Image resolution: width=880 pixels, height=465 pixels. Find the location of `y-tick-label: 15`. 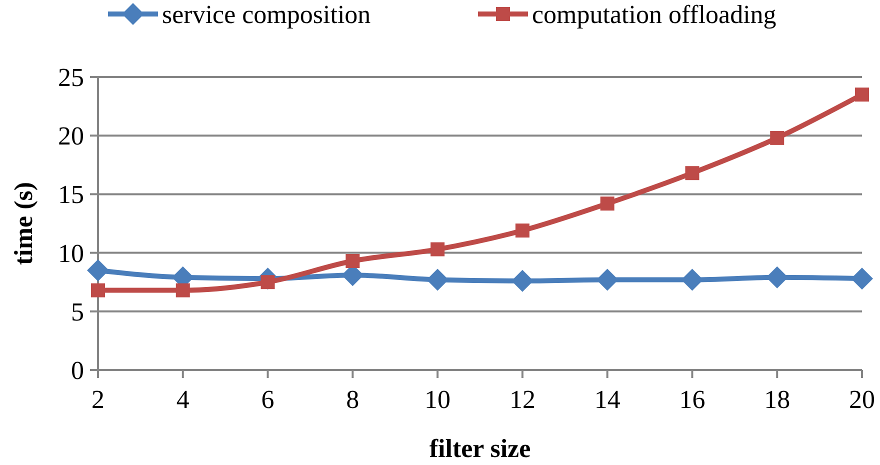

y-tick-label: 15 is located at coordinates (71, 195).